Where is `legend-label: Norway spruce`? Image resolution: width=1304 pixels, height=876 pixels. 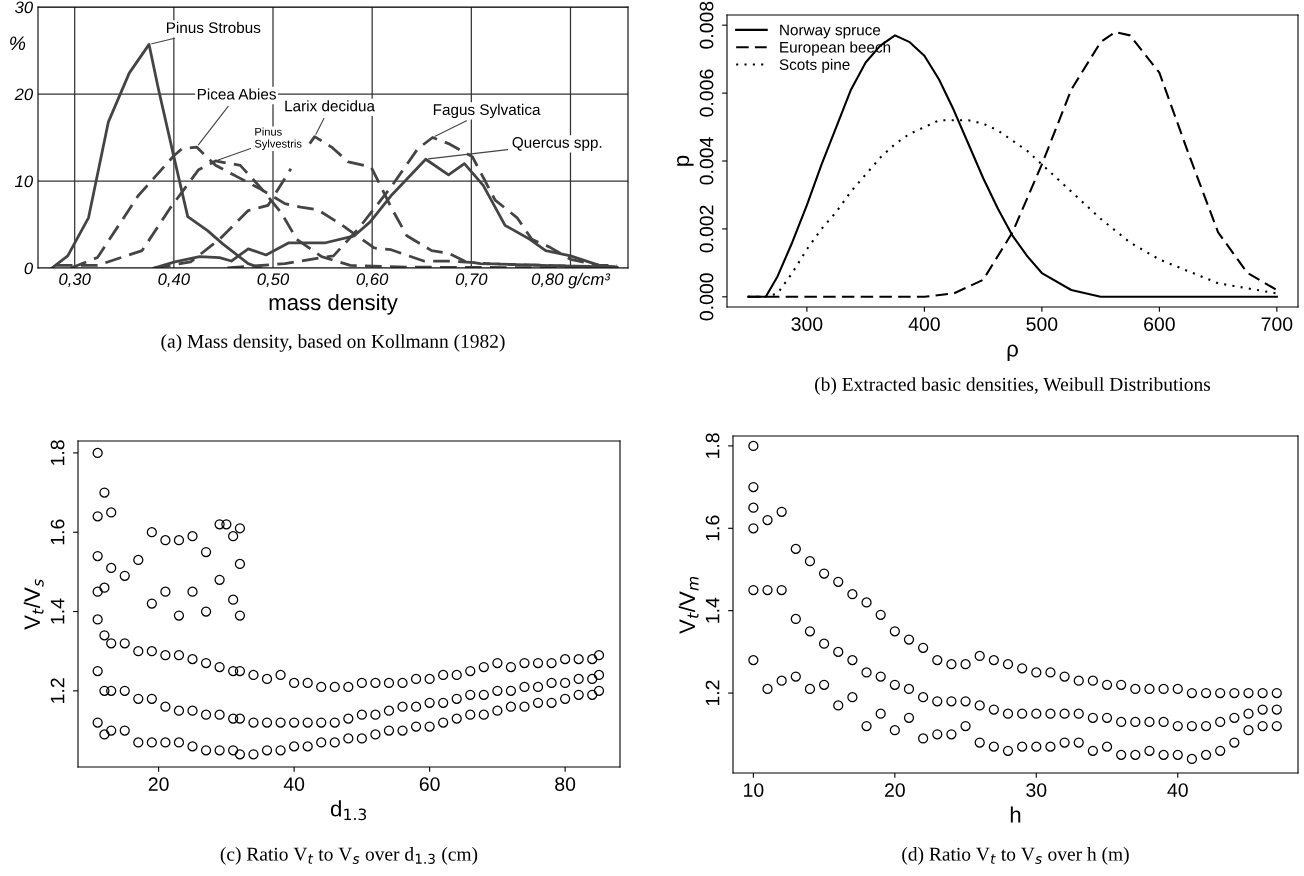
legend-label: Norway spruce is located at coordinates (830, 31).